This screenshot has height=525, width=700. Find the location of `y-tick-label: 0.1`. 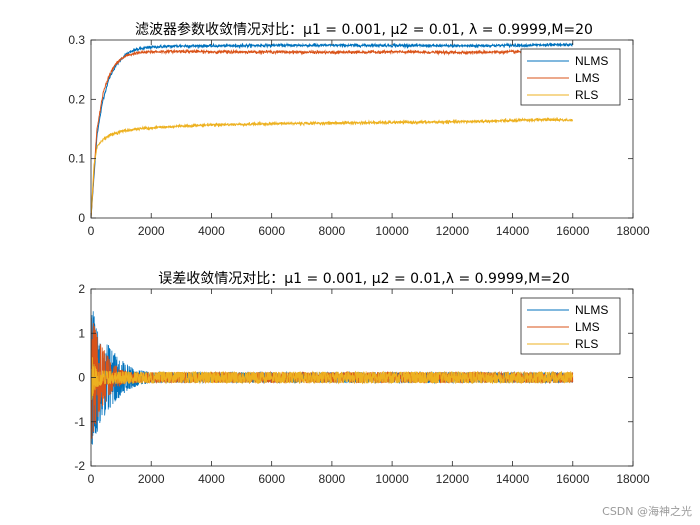

y-tick-label: 0.1 is located at coordinates (76, 159).